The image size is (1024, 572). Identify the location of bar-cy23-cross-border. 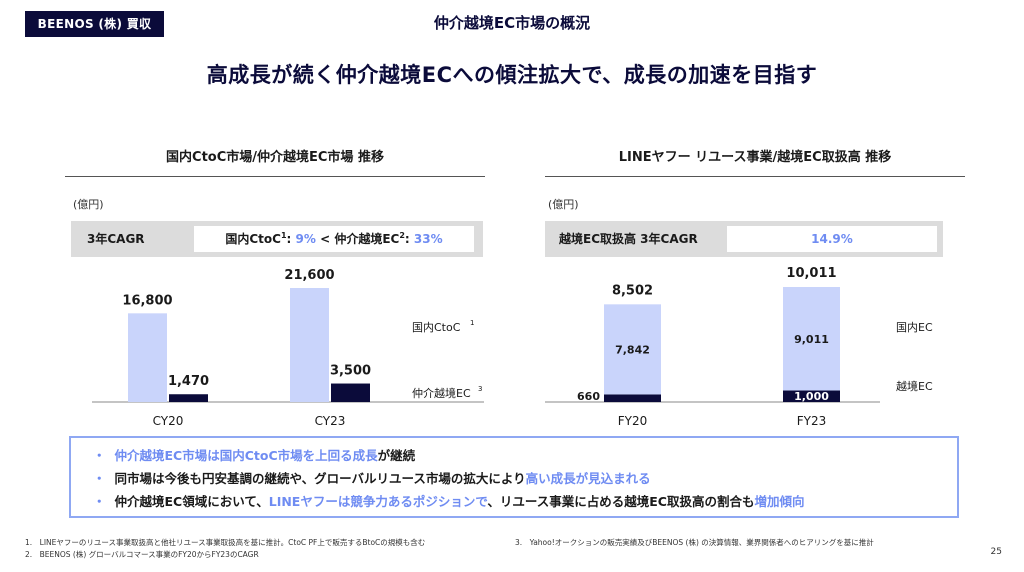
(350, 392).